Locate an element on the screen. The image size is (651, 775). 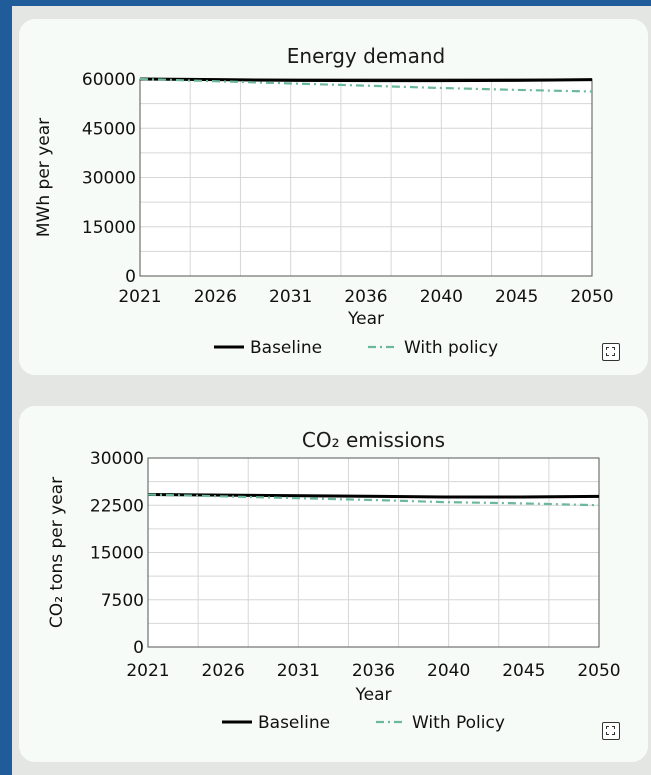
y-tick-label: 7500 is located at coordinates (122, 601).